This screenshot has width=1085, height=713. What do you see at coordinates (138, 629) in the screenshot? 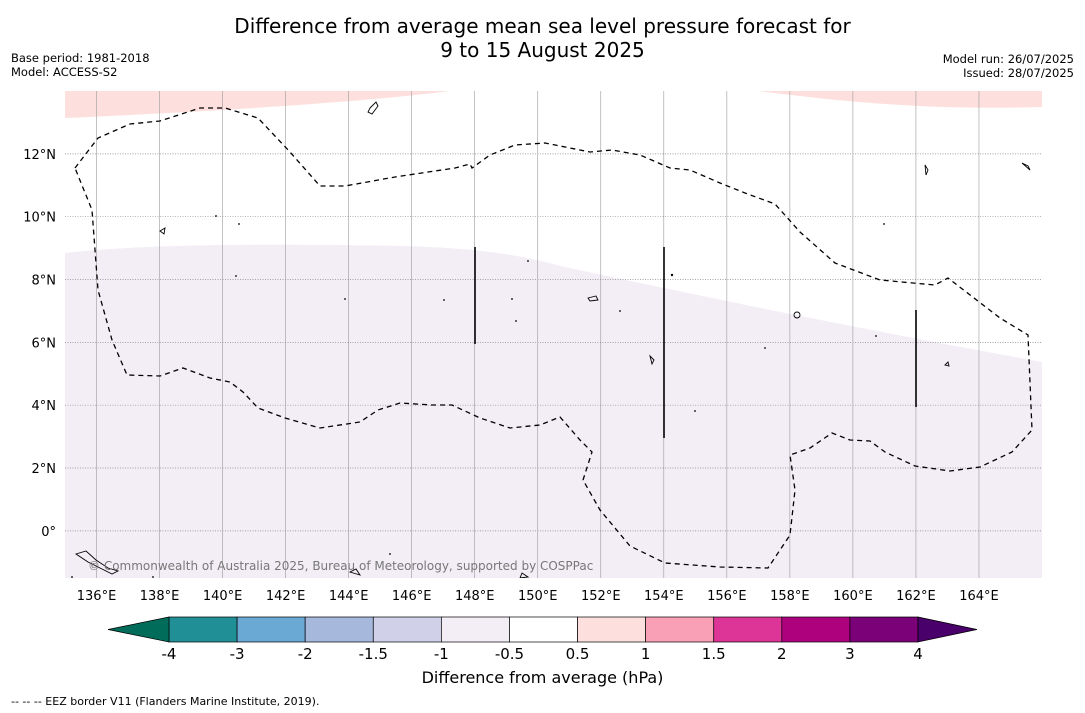
I see `colorbar-under-arrow` at bounding box center [138, 629].